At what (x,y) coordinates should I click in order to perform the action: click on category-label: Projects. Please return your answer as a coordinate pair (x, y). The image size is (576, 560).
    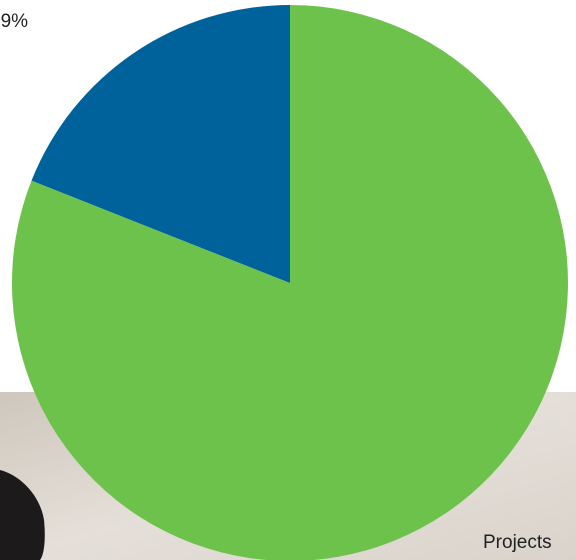
    Looking at the image, I should click on (517, 542).